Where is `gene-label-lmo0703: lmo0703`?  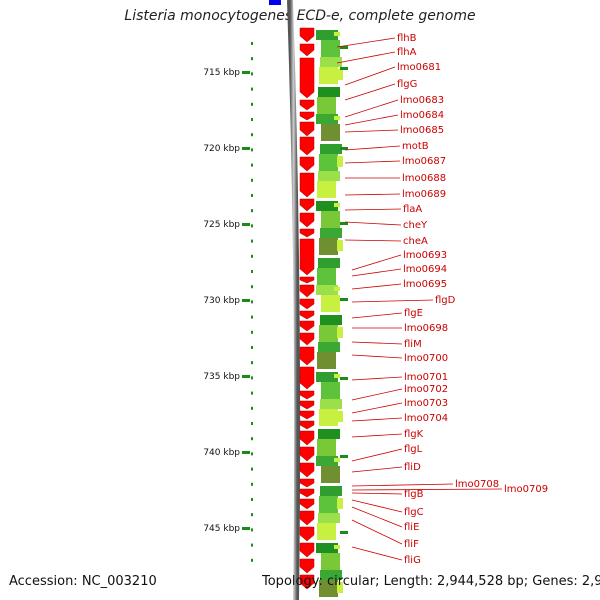 gene-label-lmo0703: lmo0703 is located at coordinates (426, 403).